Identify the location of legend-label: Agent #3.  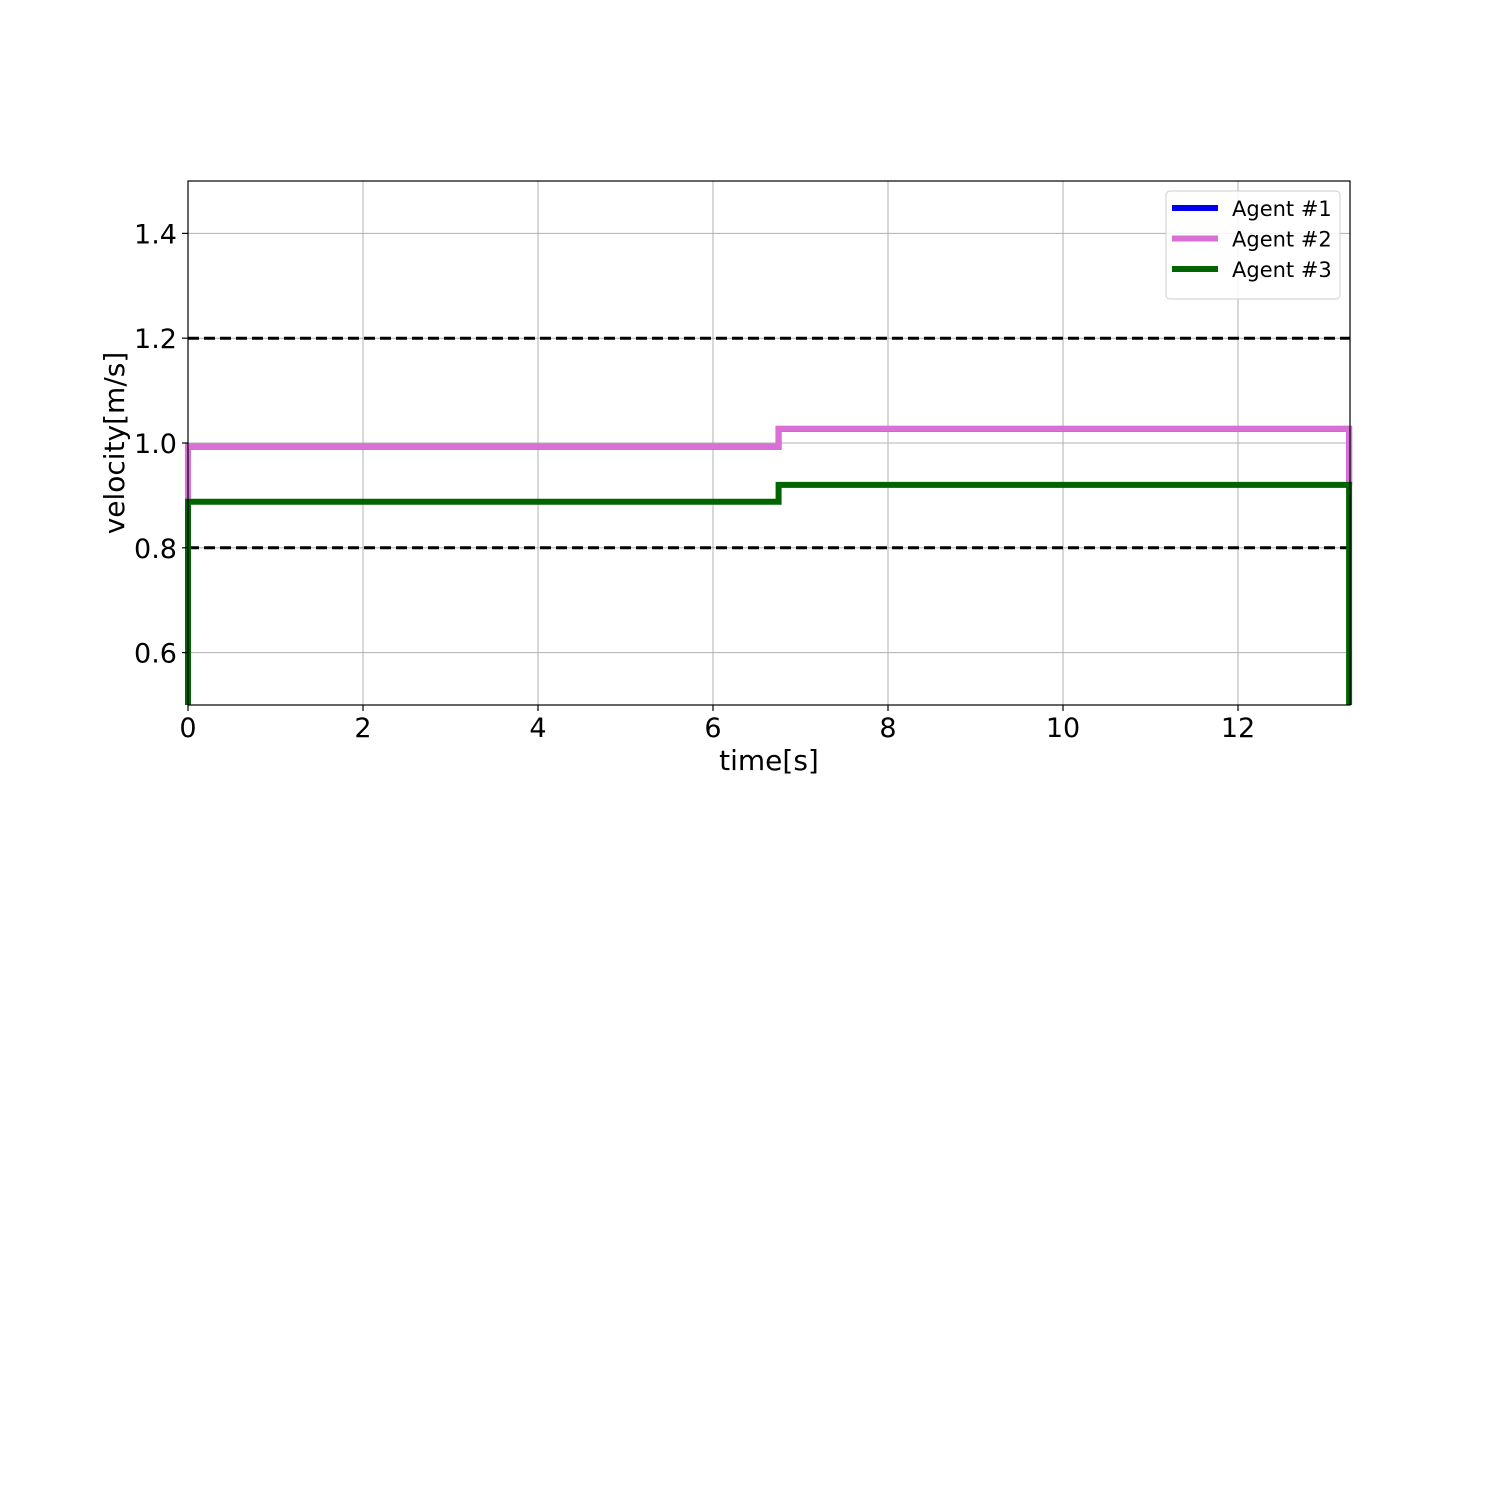
(1282, 270).